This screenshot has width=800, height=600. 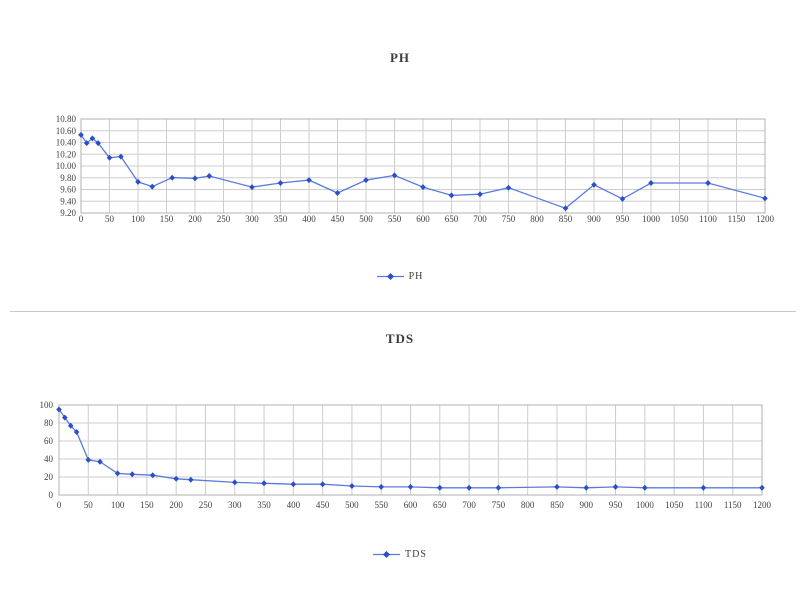 I want to click on y-axis-tick-label: 20, so click(x=49, y=477).